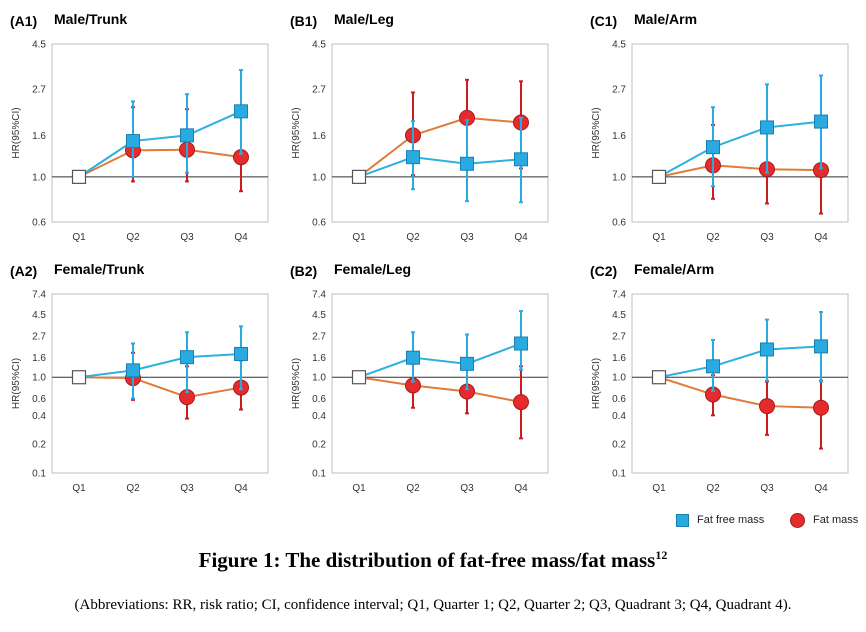 Image resolution: width=866 pixels, height=632 pixels. What do you see at coordinates (720, 520) in the screenshot?
I see `legend-fat-free: Fat free mass` at bounding box center [720, 520].